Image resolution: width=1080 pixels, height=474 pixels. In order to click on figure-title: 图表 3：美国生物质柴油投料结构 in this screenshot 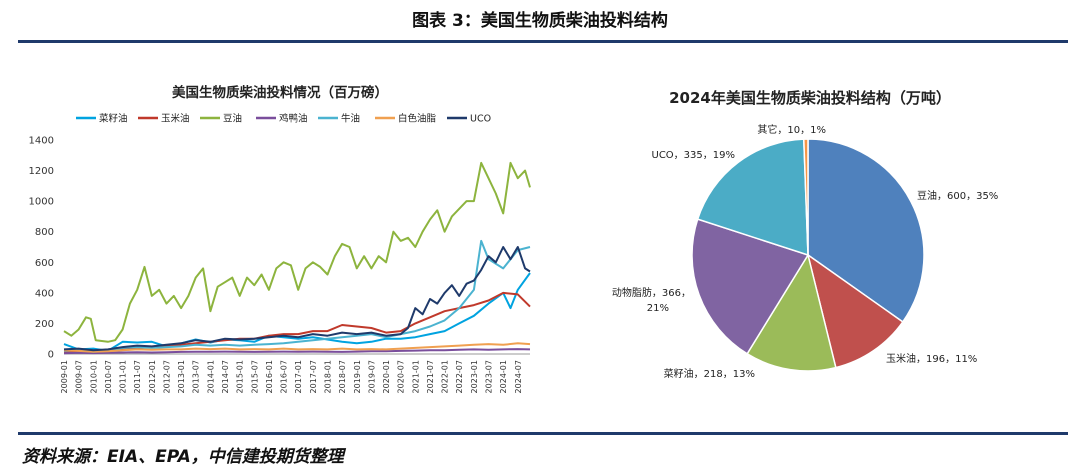, I will do `click(540, 21)`.